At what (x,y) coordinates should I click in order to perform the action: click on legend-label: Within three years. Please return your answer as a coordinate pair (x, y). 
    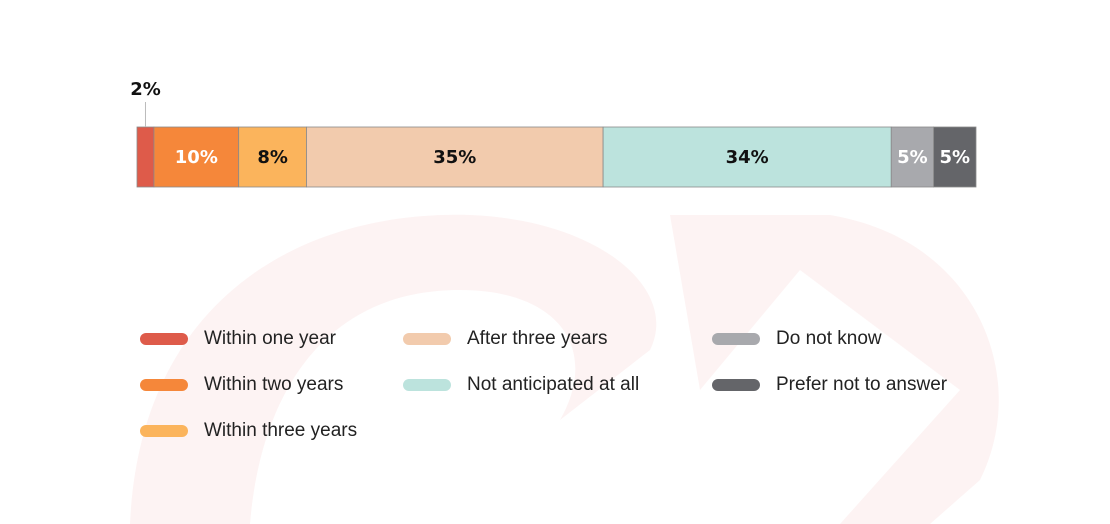
    Looking at the image, I should click on (281, 430).